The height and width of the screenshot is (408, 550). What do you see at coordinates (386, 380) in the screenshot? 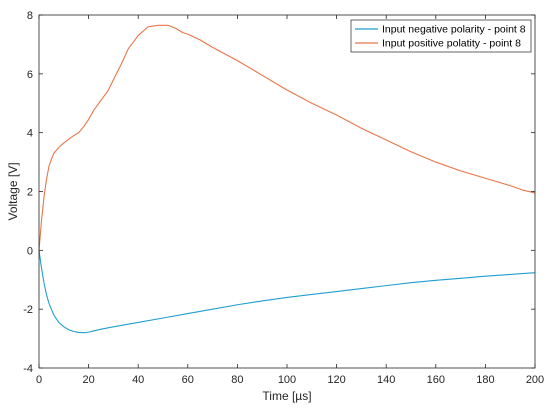
I see `x-tick-label: 140` at bounding box center [386, 380].